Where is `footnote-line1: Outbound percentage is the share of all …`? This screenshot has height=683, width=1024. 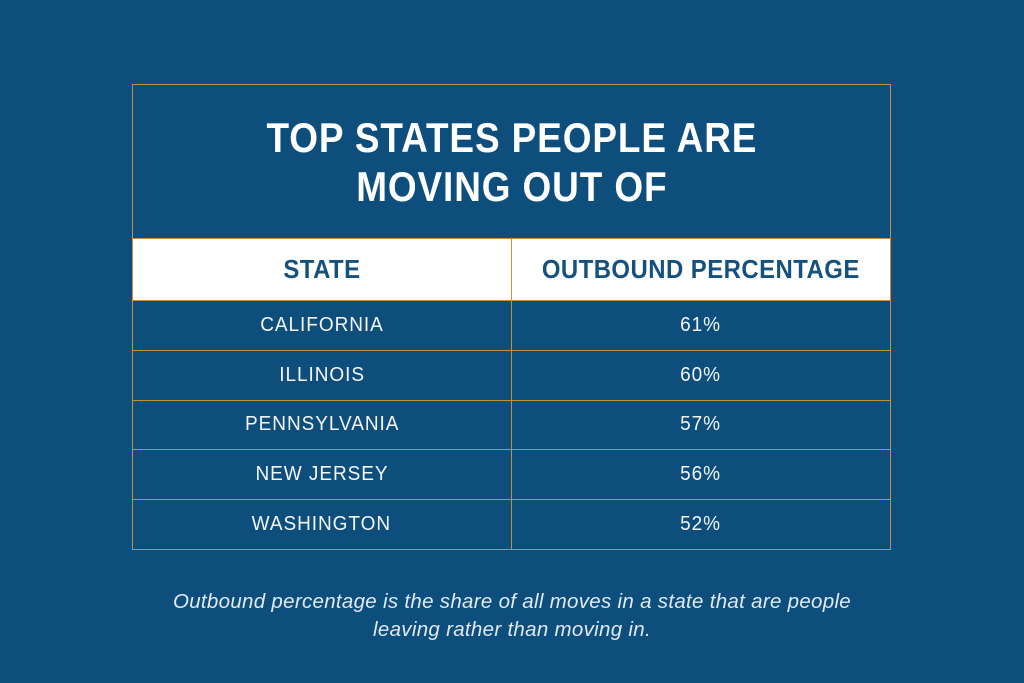 footnote-line1: Outbound percentage is the share of all … is located at coordinates (512, 601).